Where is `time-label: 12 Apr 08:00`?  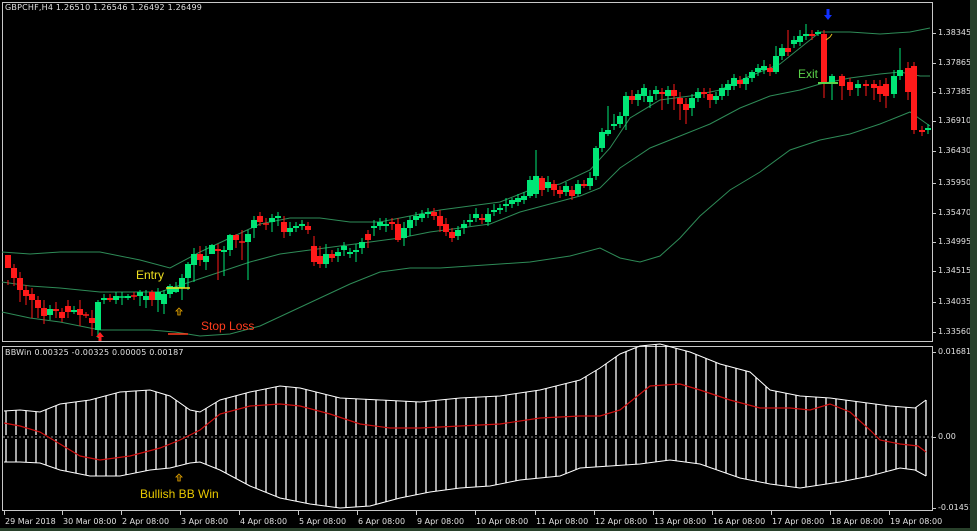 time-label: 12 Apr 08:00 is located at coordinates (621, 521).